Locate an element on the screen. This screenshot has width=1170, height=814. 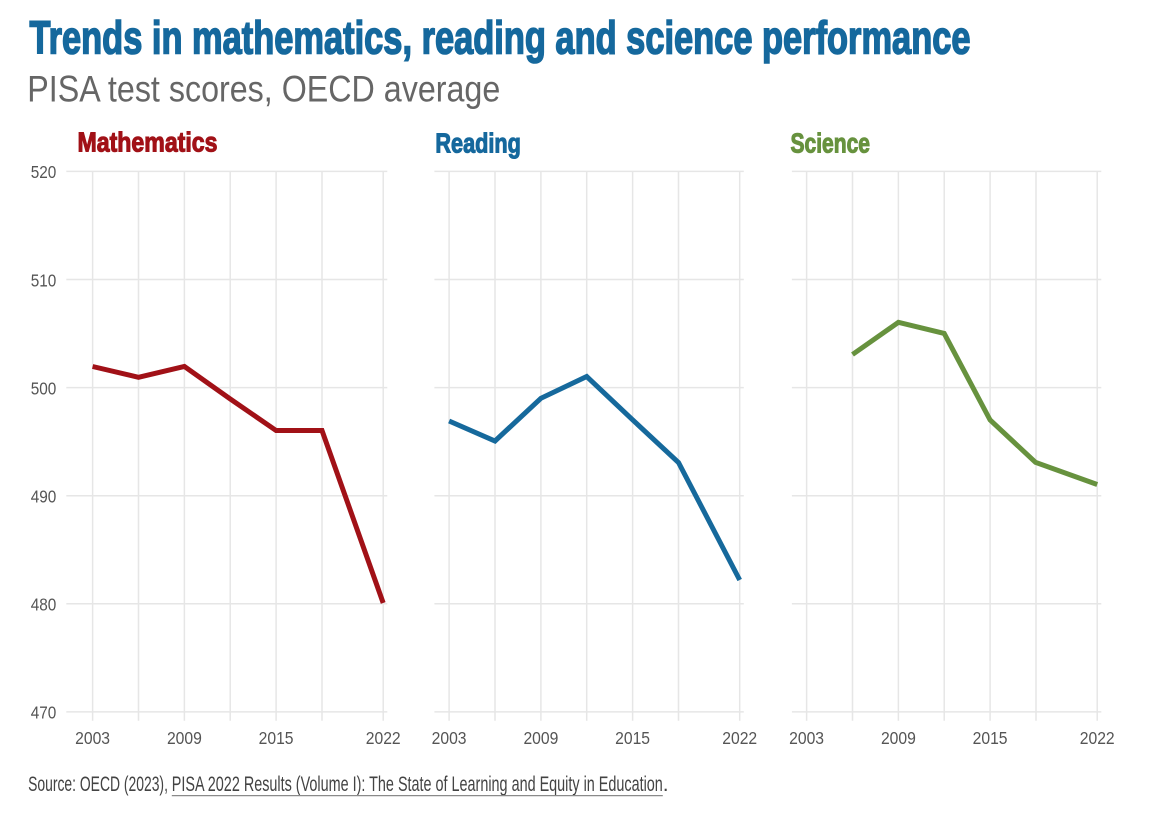
svg-text: PISA test scores, OECD average is located at coordinates (263, 88).